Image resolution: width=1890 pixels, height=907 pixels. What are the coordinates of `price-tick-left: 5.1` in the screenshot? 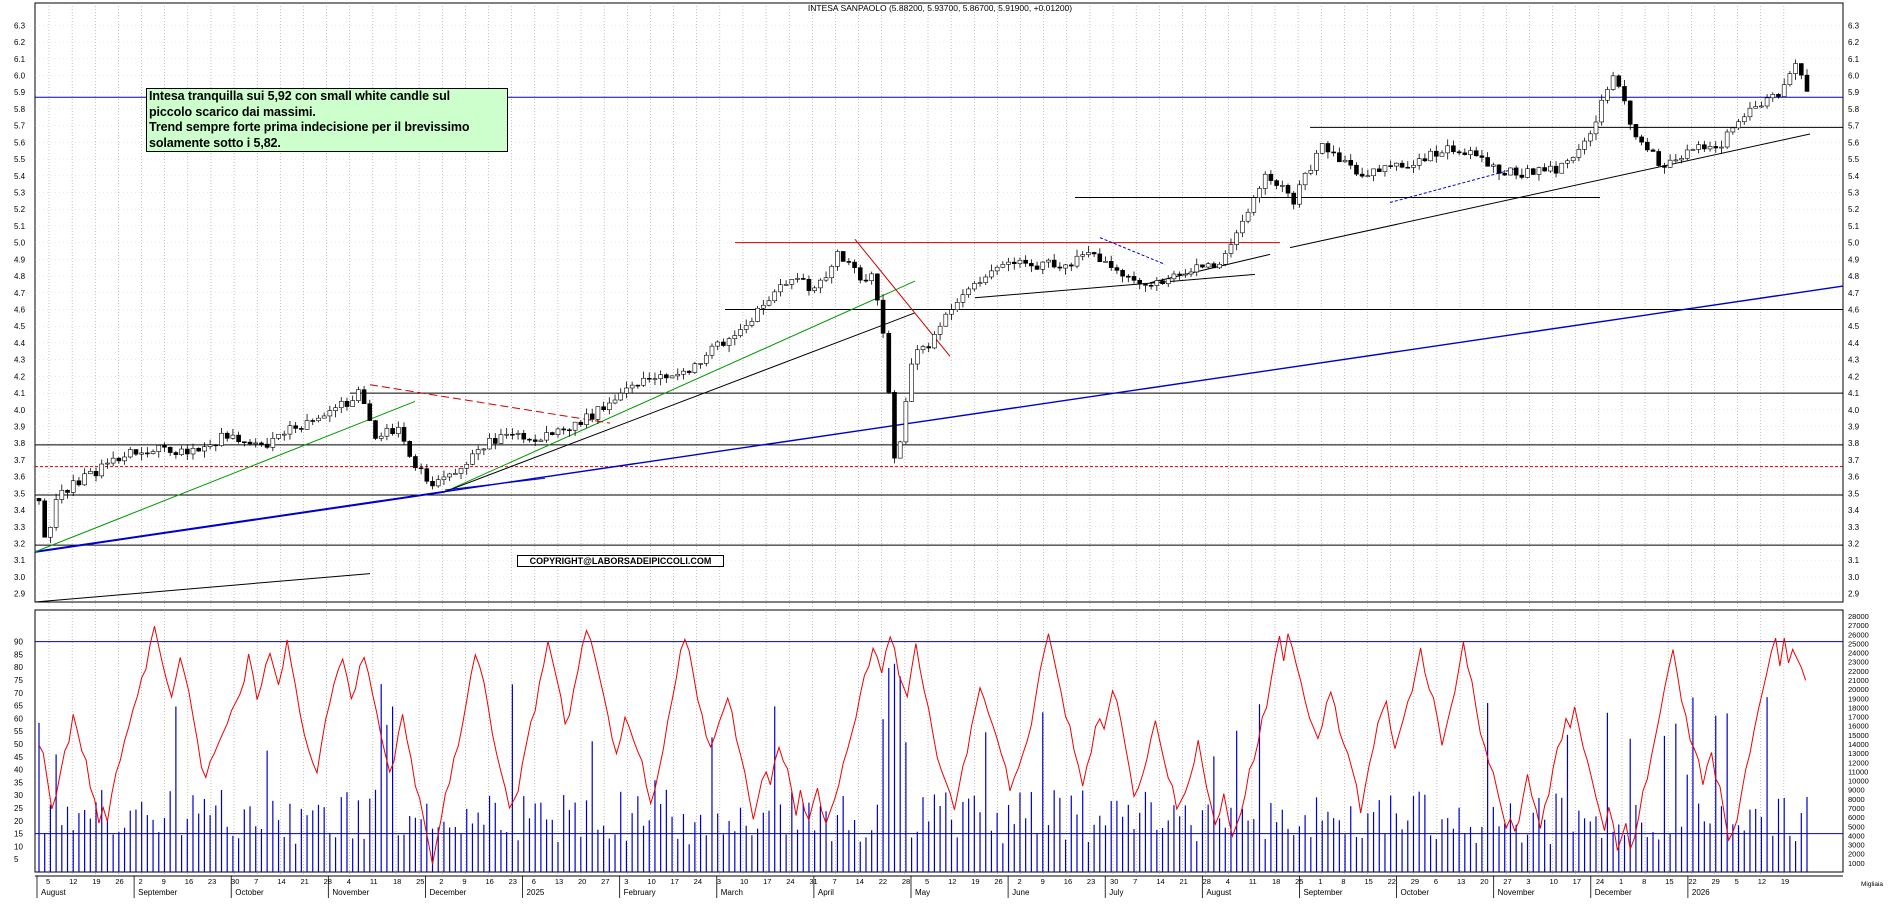 It's located at (20, 226).